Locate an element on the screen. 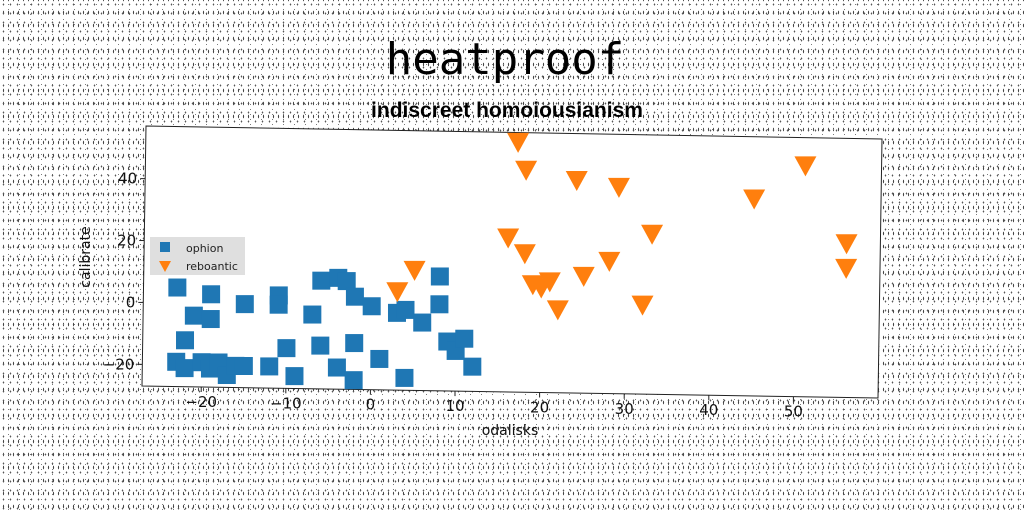 This screenshot has width=1024, height=512. chart-subtitle: indiscreet homoiousianism is located at coordinates (507, 110).